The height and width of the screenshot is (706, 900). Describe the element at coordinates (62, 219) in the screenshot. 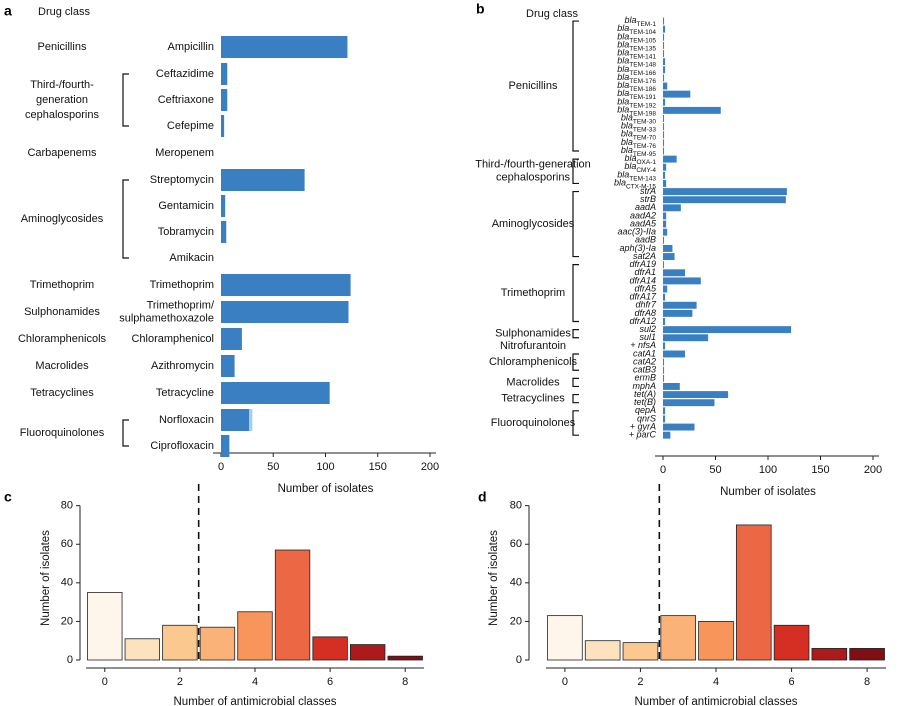

I see `class-label: Aminoglycosides` at that location.